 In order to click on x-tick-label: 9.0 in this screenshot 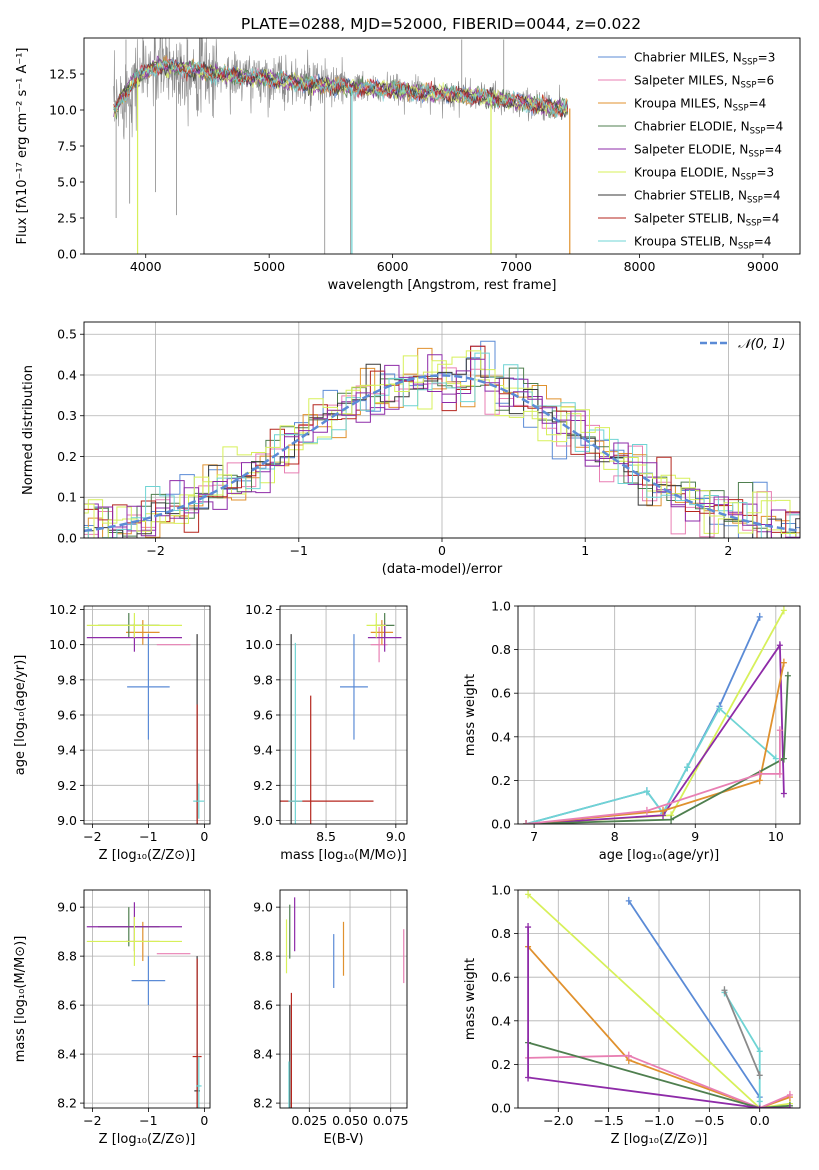, I will do `click(396, 836)`.